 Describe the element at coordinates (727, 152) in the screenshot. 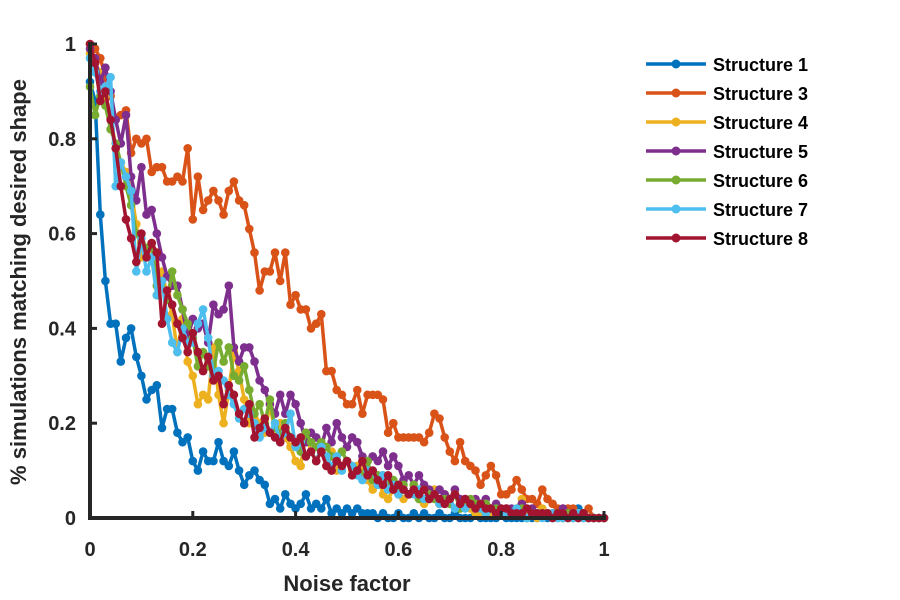

I see `legend-item: Structure 5` at that location.